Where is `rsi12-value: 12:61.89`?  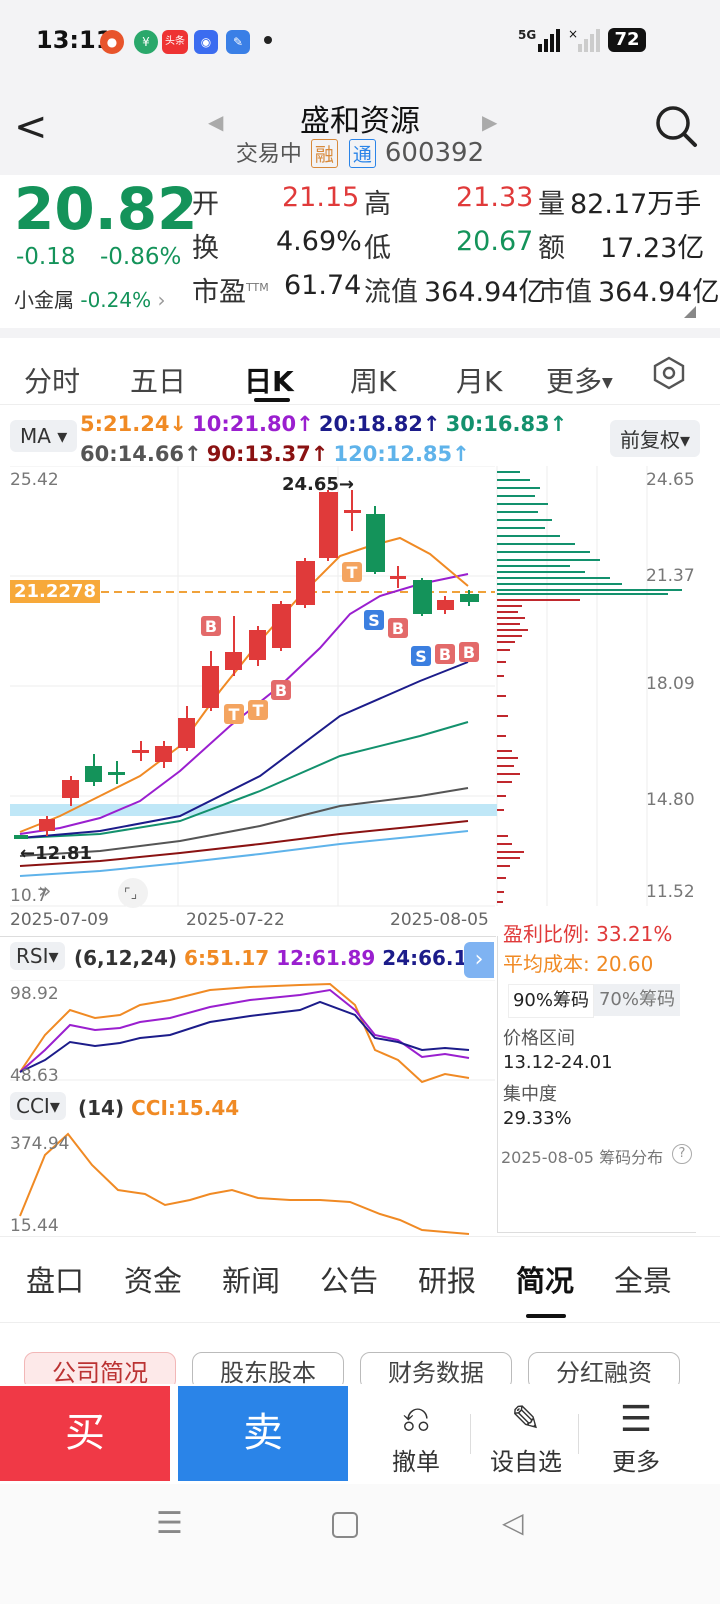
rsi12-value: 12:61.89 is located at coordinates (326, 958).